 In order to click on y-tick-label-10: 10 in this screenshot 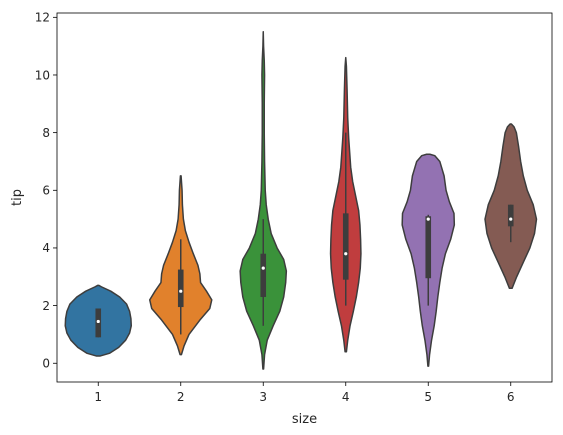, I will do `click(42, 75)`.